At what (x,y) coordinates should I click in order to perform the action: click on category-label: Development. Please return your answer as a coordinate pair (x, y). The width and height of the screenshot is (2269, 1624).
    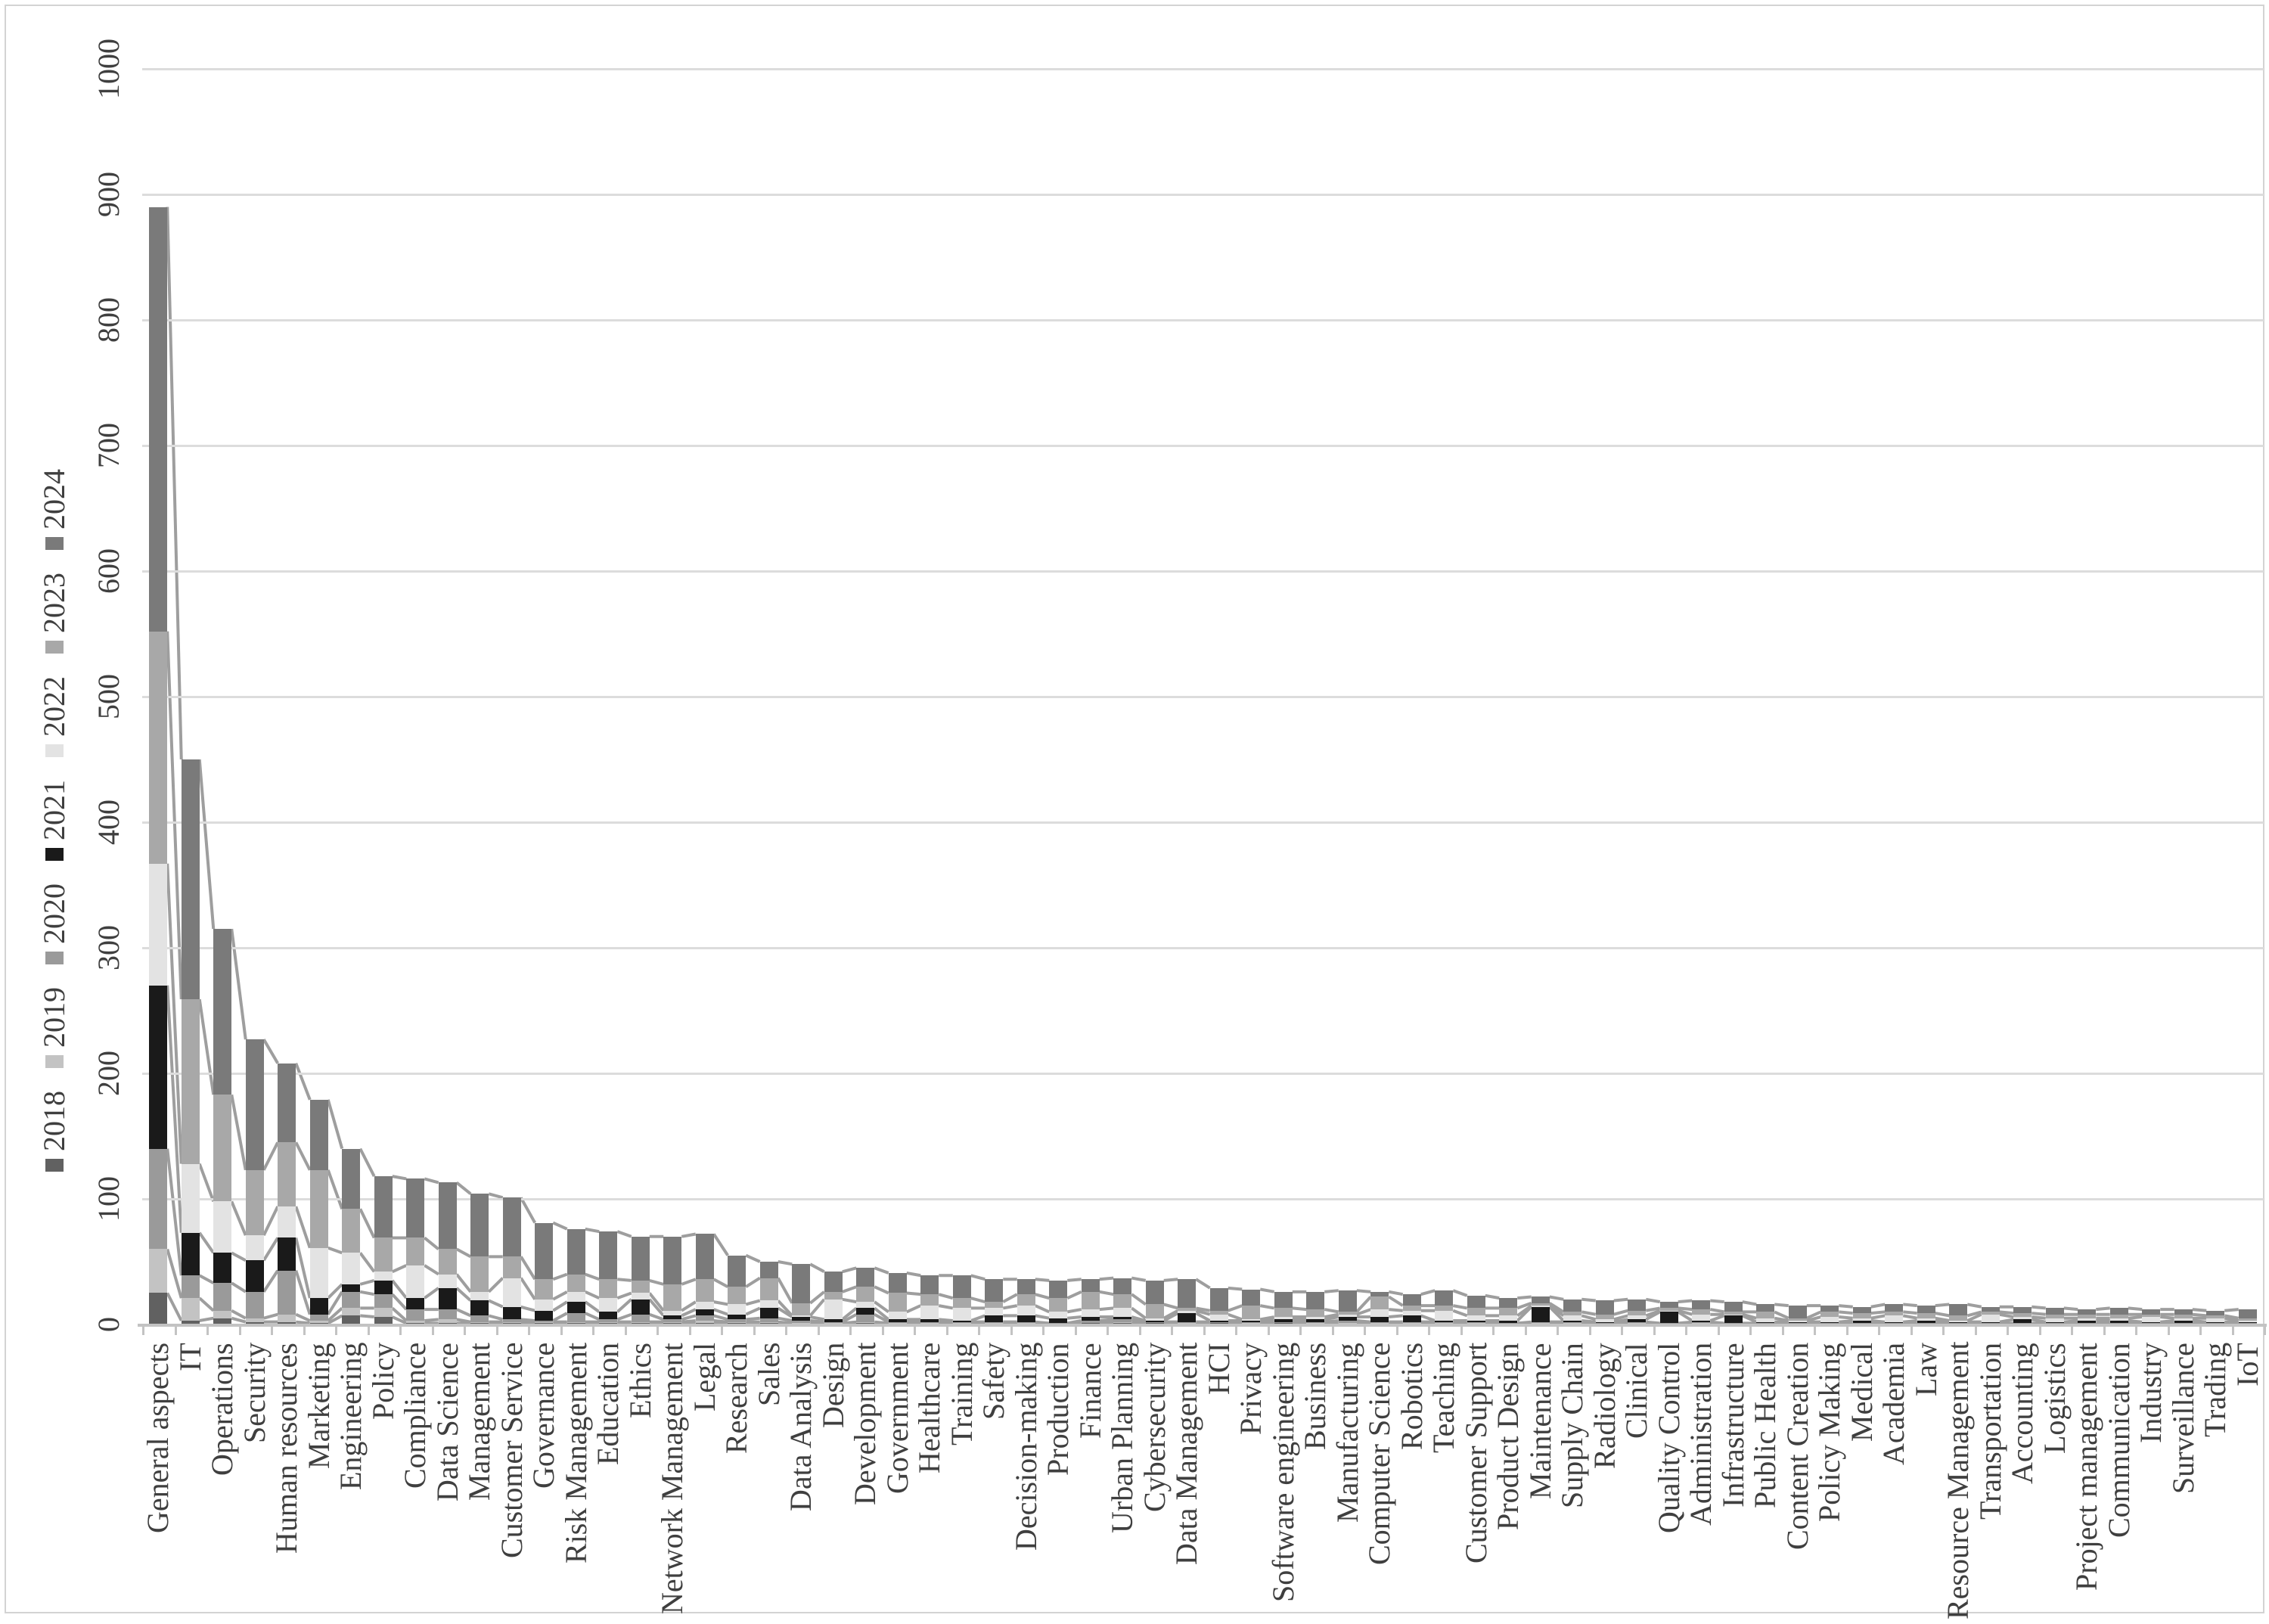
    Looking at the image, I should click on (865, 1424).